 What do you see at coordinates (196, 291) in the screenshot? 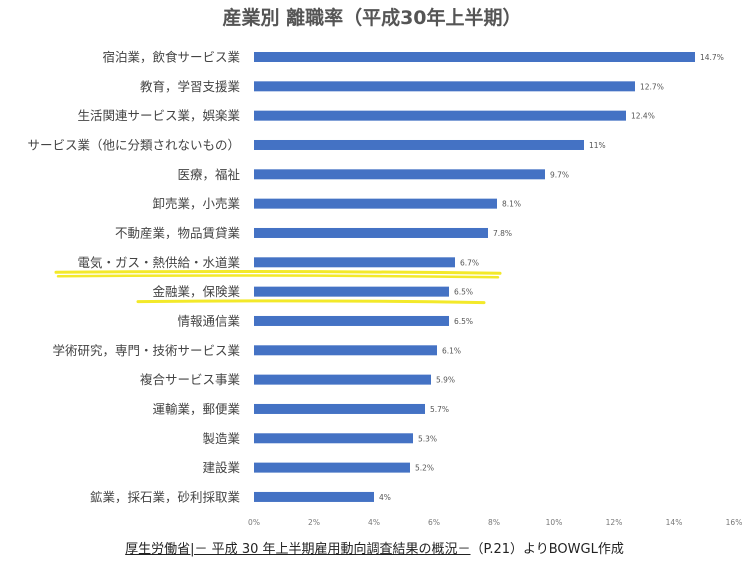
I see `category-label: 金融業，保険業` at bounding box center [196, 291].